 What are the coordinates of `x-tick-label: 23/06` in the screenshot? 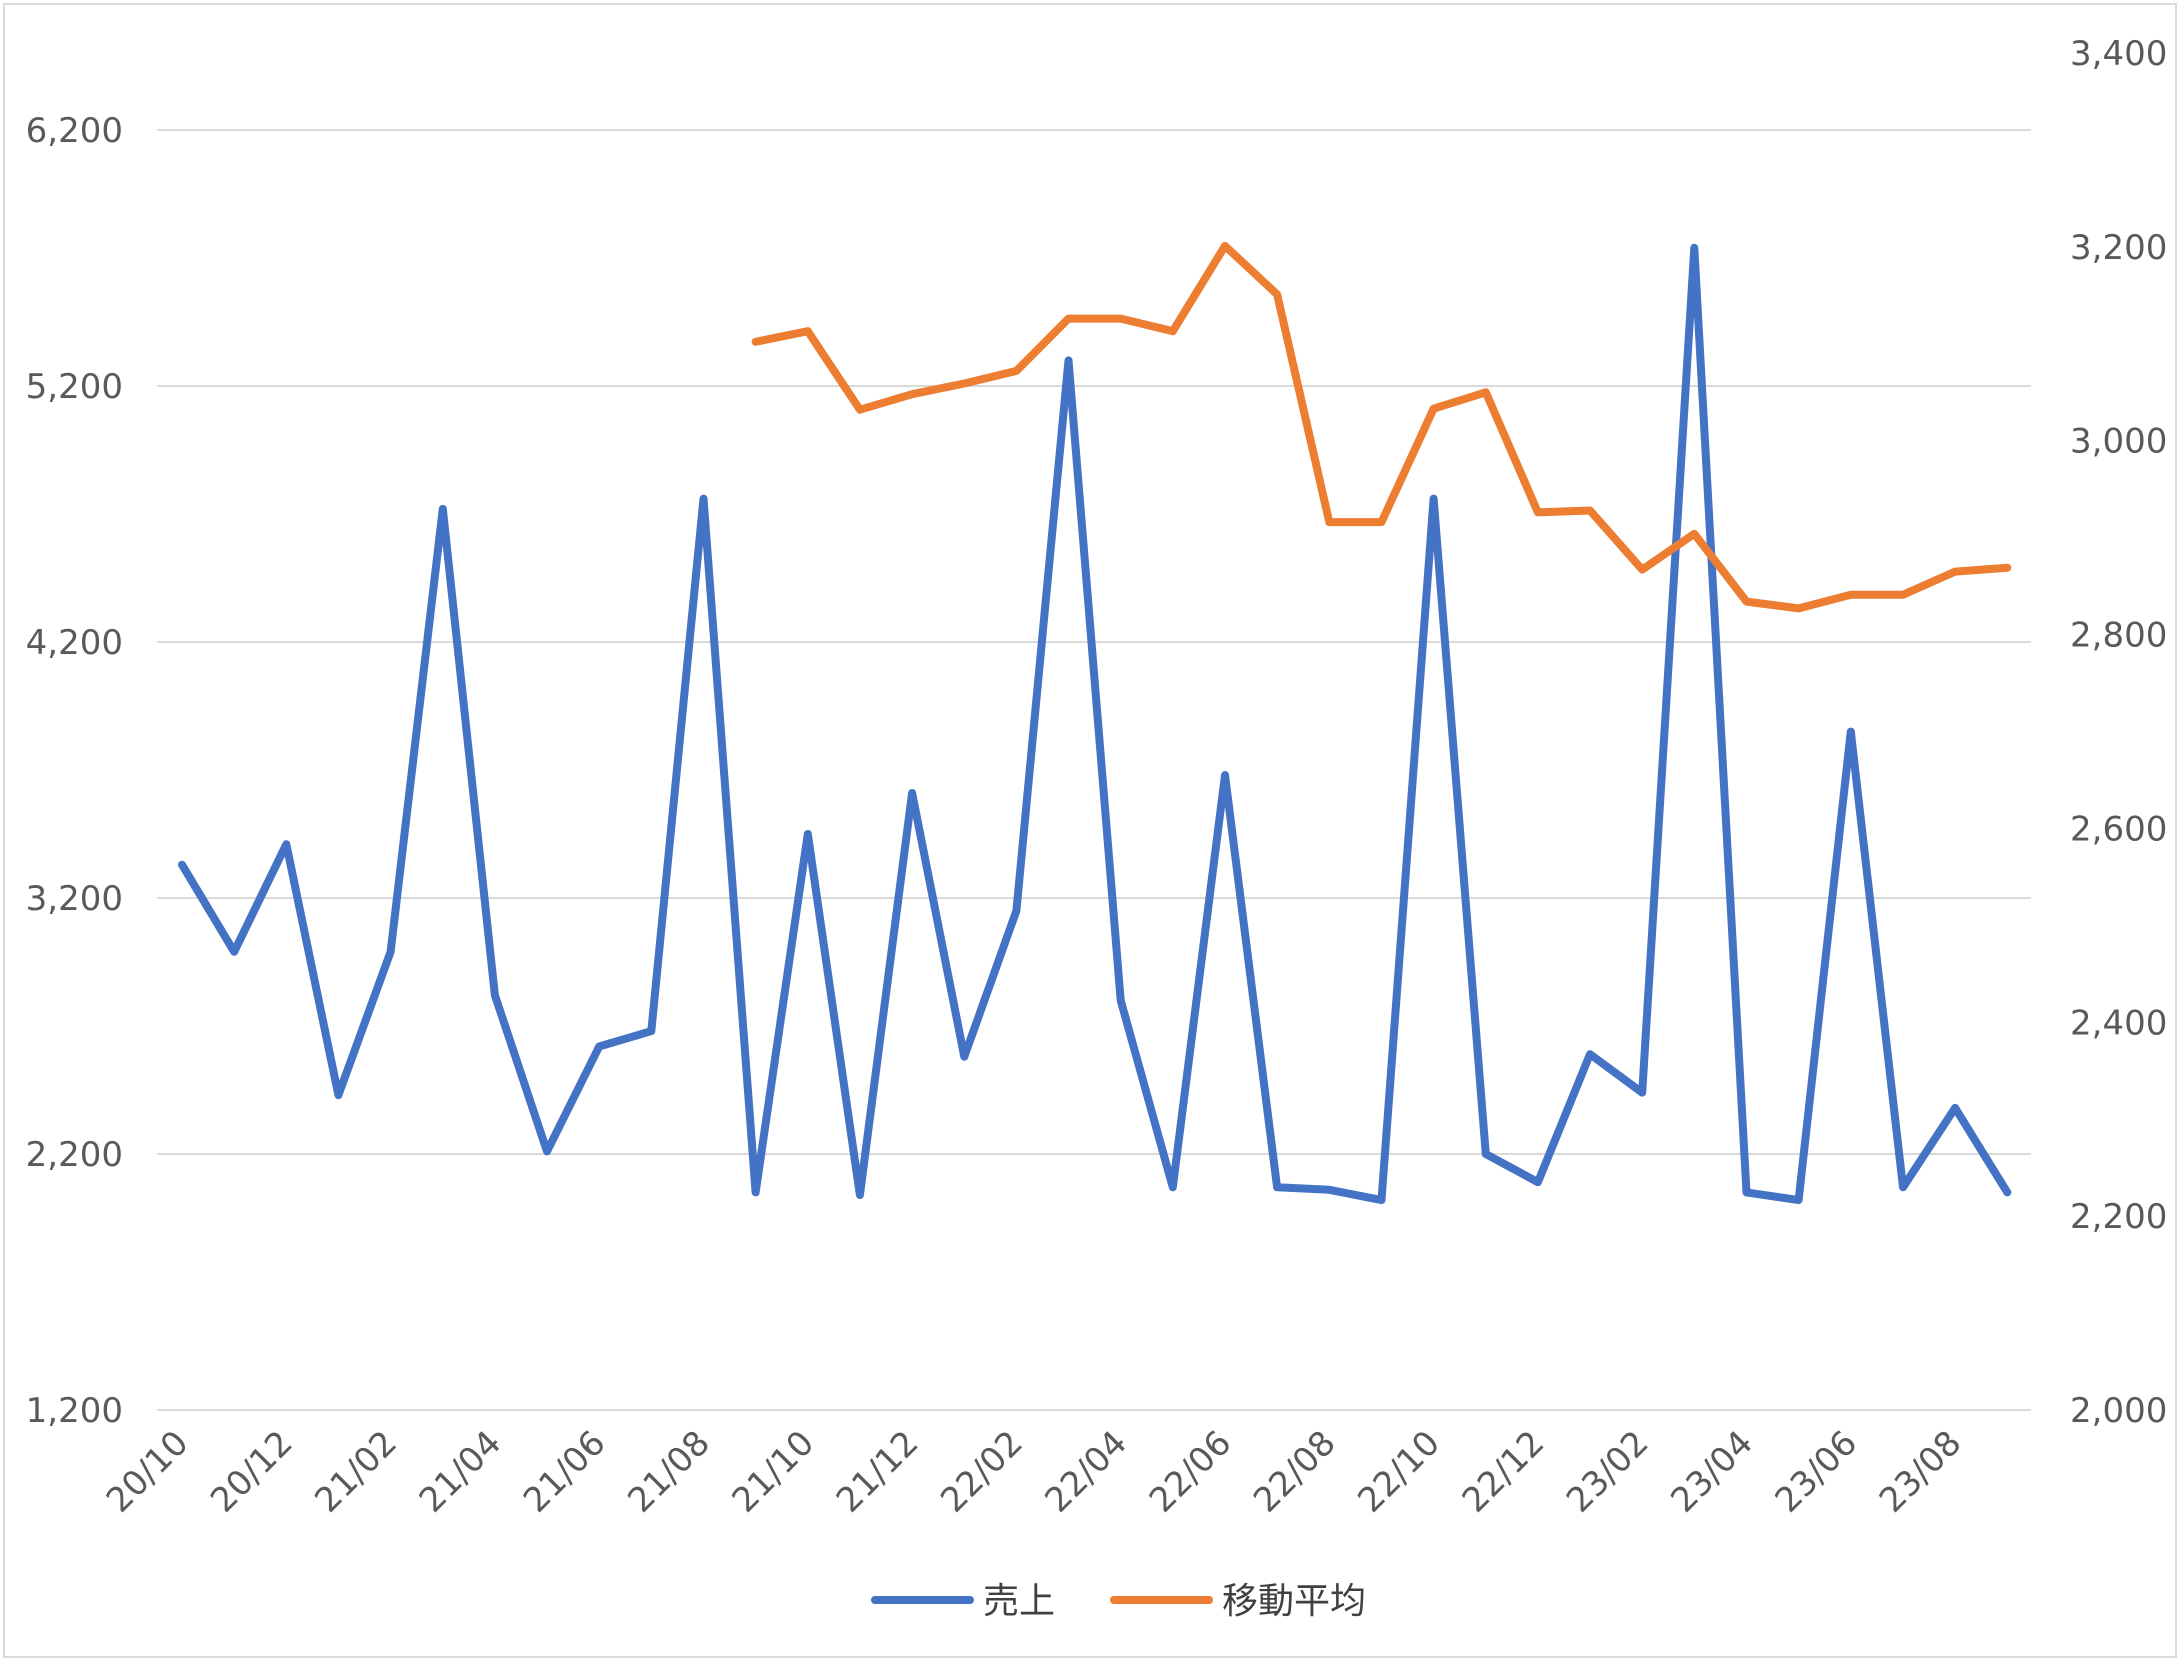 It's located at (1817, 1472).